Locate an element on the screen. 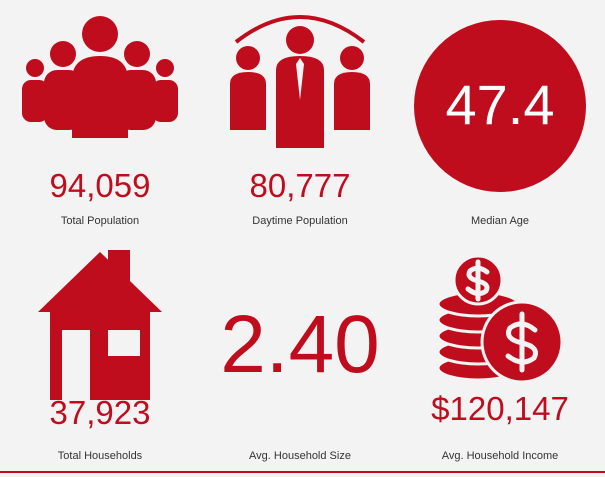 The height and width of the screenshot is (477, 605). income-icon is located at coordinates (500, 319).